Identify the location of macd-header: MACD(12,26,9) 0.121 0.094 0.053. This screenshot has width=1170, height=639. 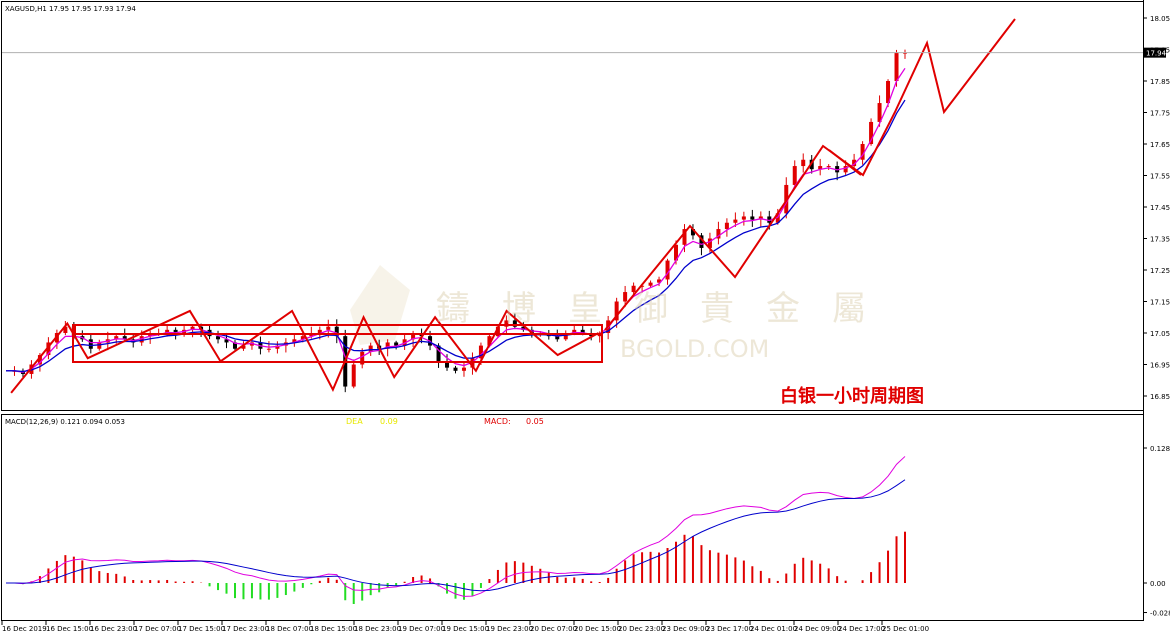
(65, 422).